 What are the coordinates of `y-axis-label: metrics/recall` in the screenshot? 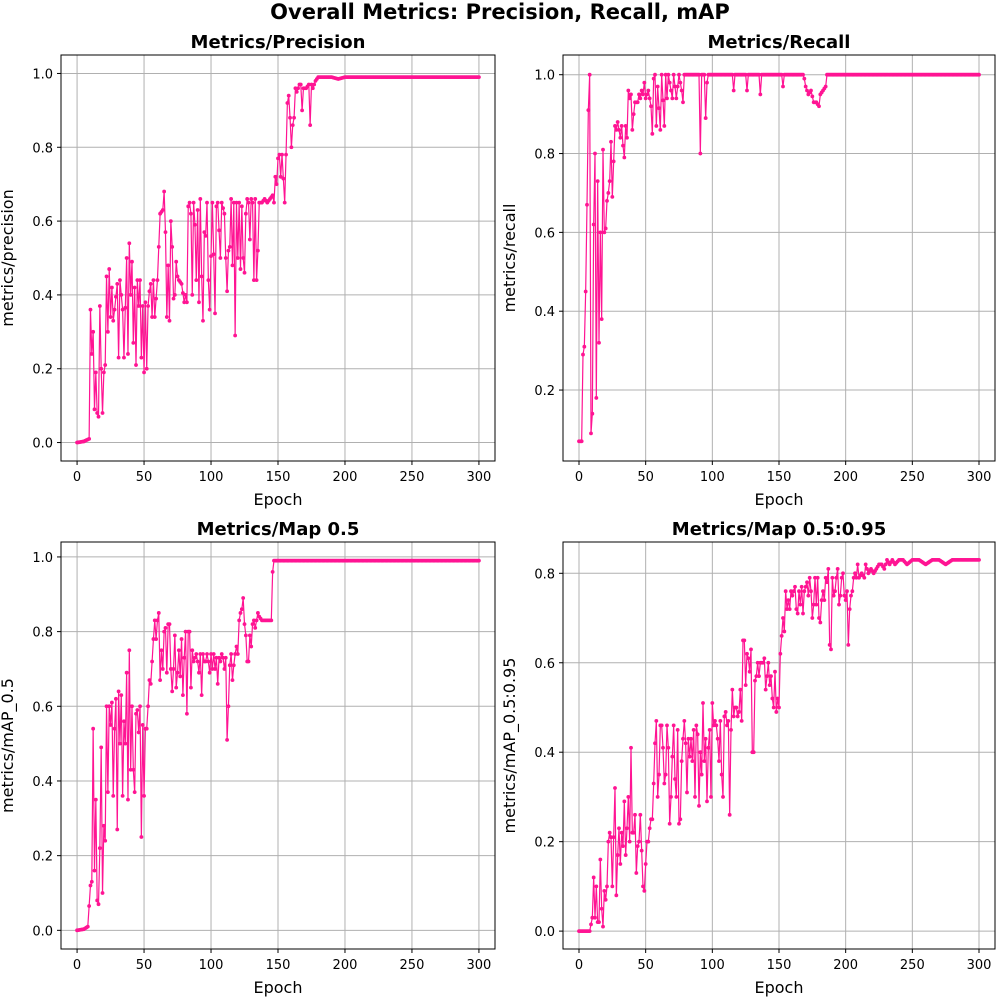 It's located at (509, 258).